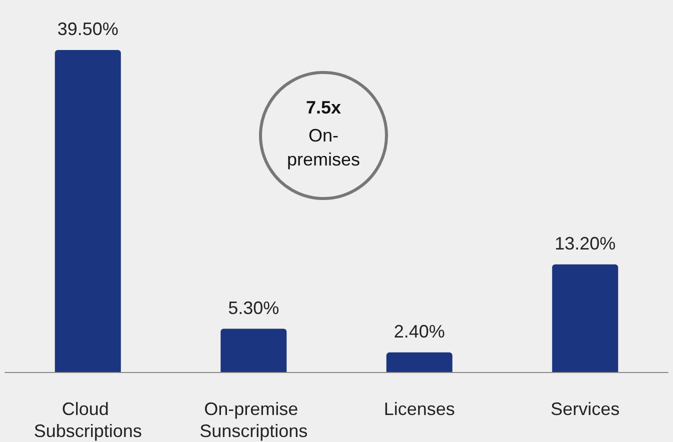 The height and width of the screenshot is (442, 673). I want to click on annotation: On-premises, so click(323, 148).